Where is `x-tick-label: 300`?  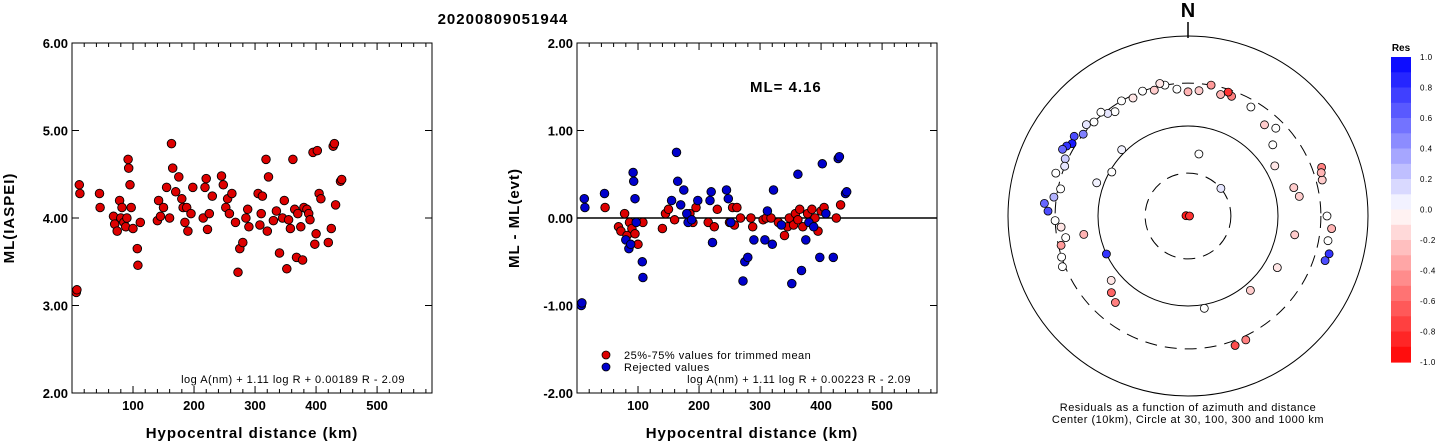
x-tick-label: 300 is located at coordinates (255, 405).